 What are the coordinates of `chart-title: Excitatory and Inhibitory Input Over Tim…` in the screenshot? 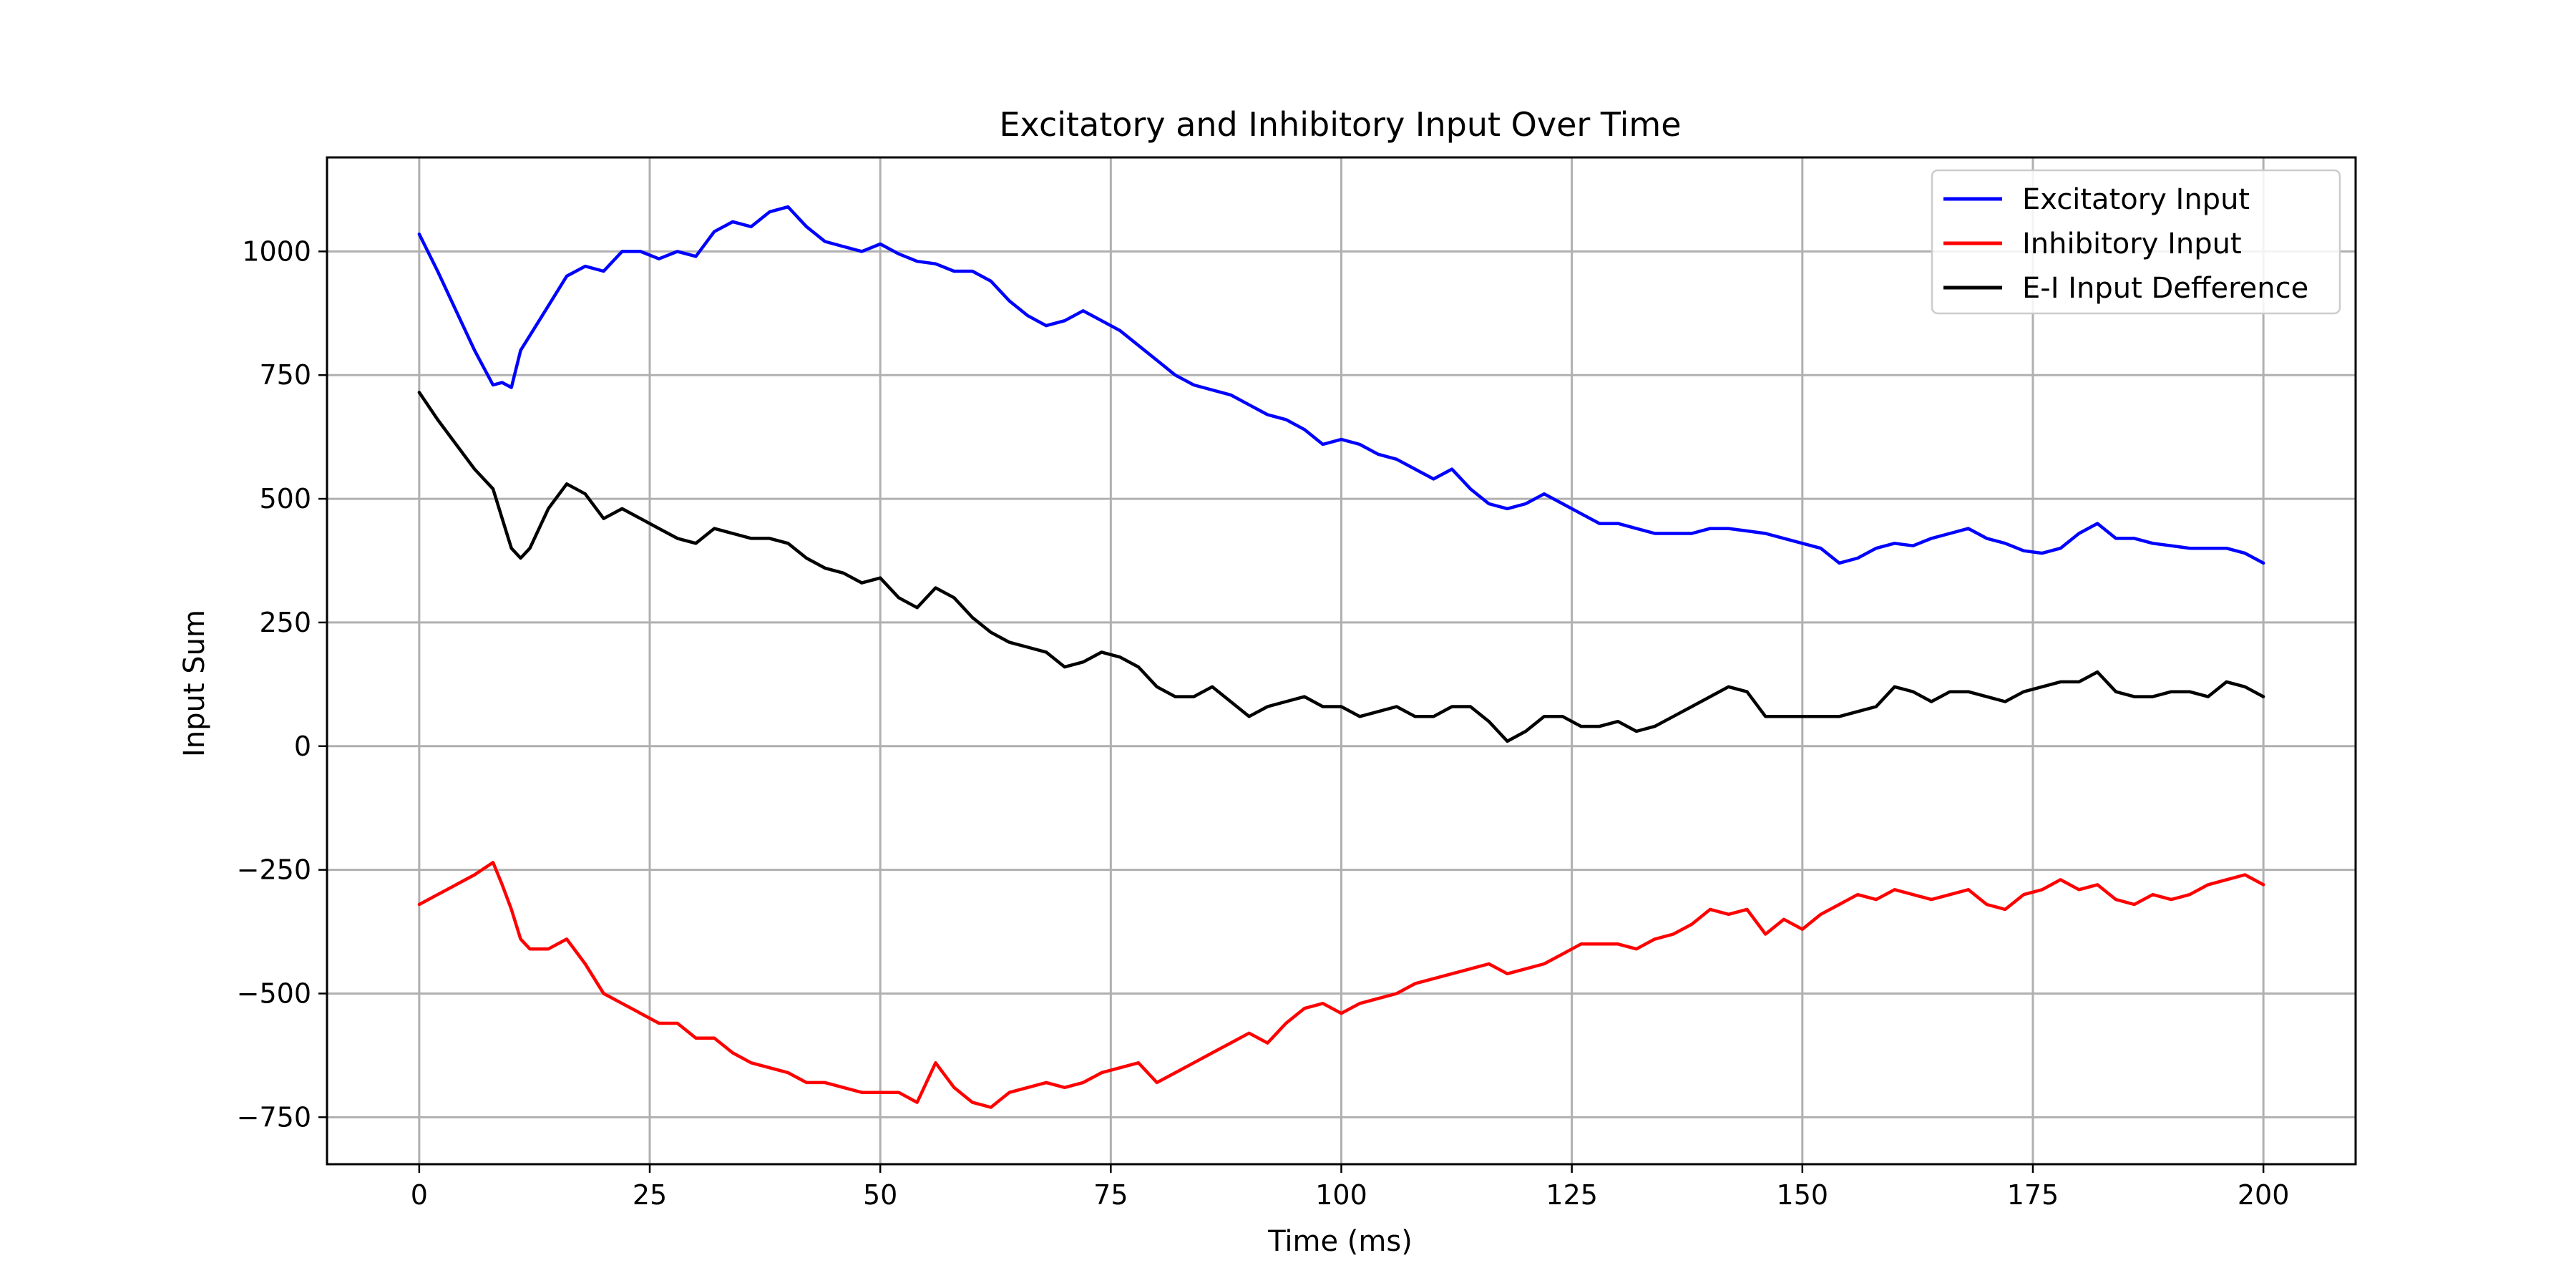 It's located at (1340, 124).